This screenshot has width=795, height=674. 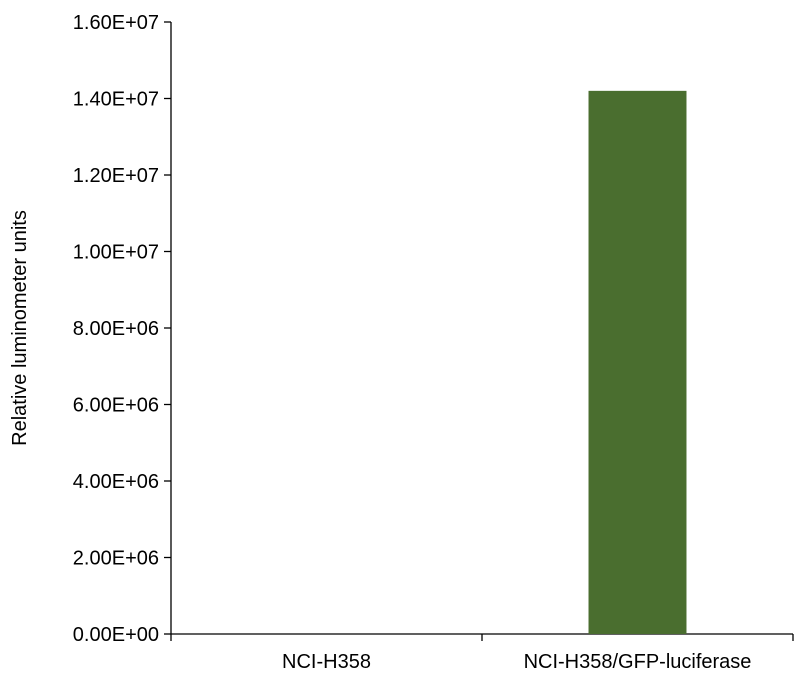 What do you see at coordinates (116, 406) in the screenshot?
I see `y-tick-label: 6.00E+06` at bounding box center [116, 406].